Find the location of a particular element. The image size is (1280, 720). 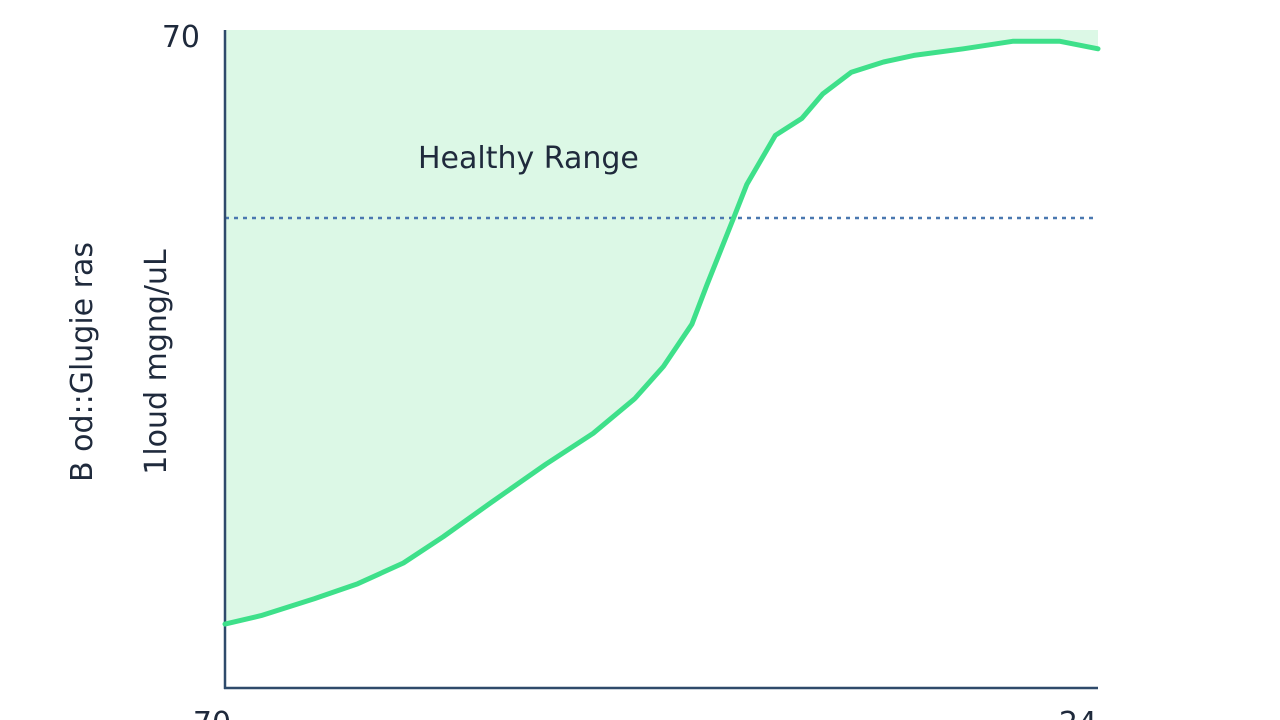

x-tick-label-start: 70 is located at coordinates (212, 713).